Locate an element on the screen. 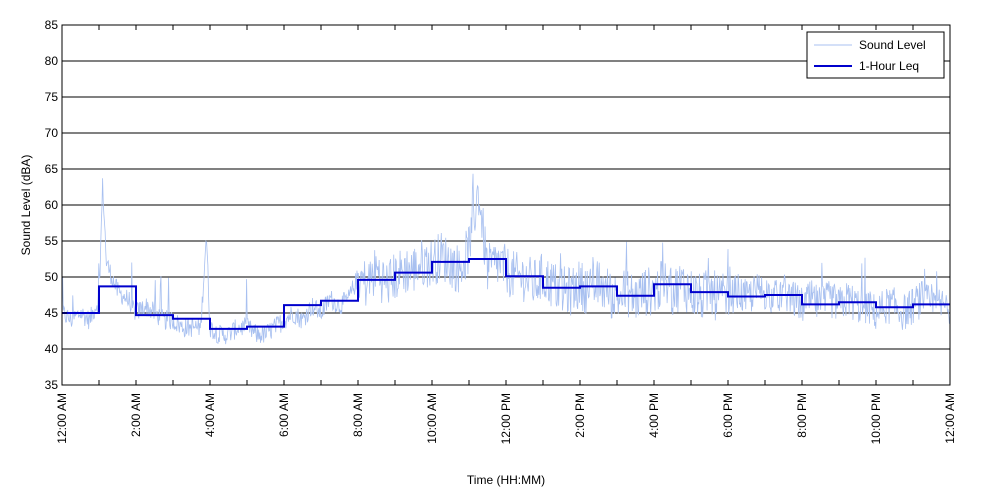  x-tick-label: 10:00 PM is located at coordinates (876, 418).